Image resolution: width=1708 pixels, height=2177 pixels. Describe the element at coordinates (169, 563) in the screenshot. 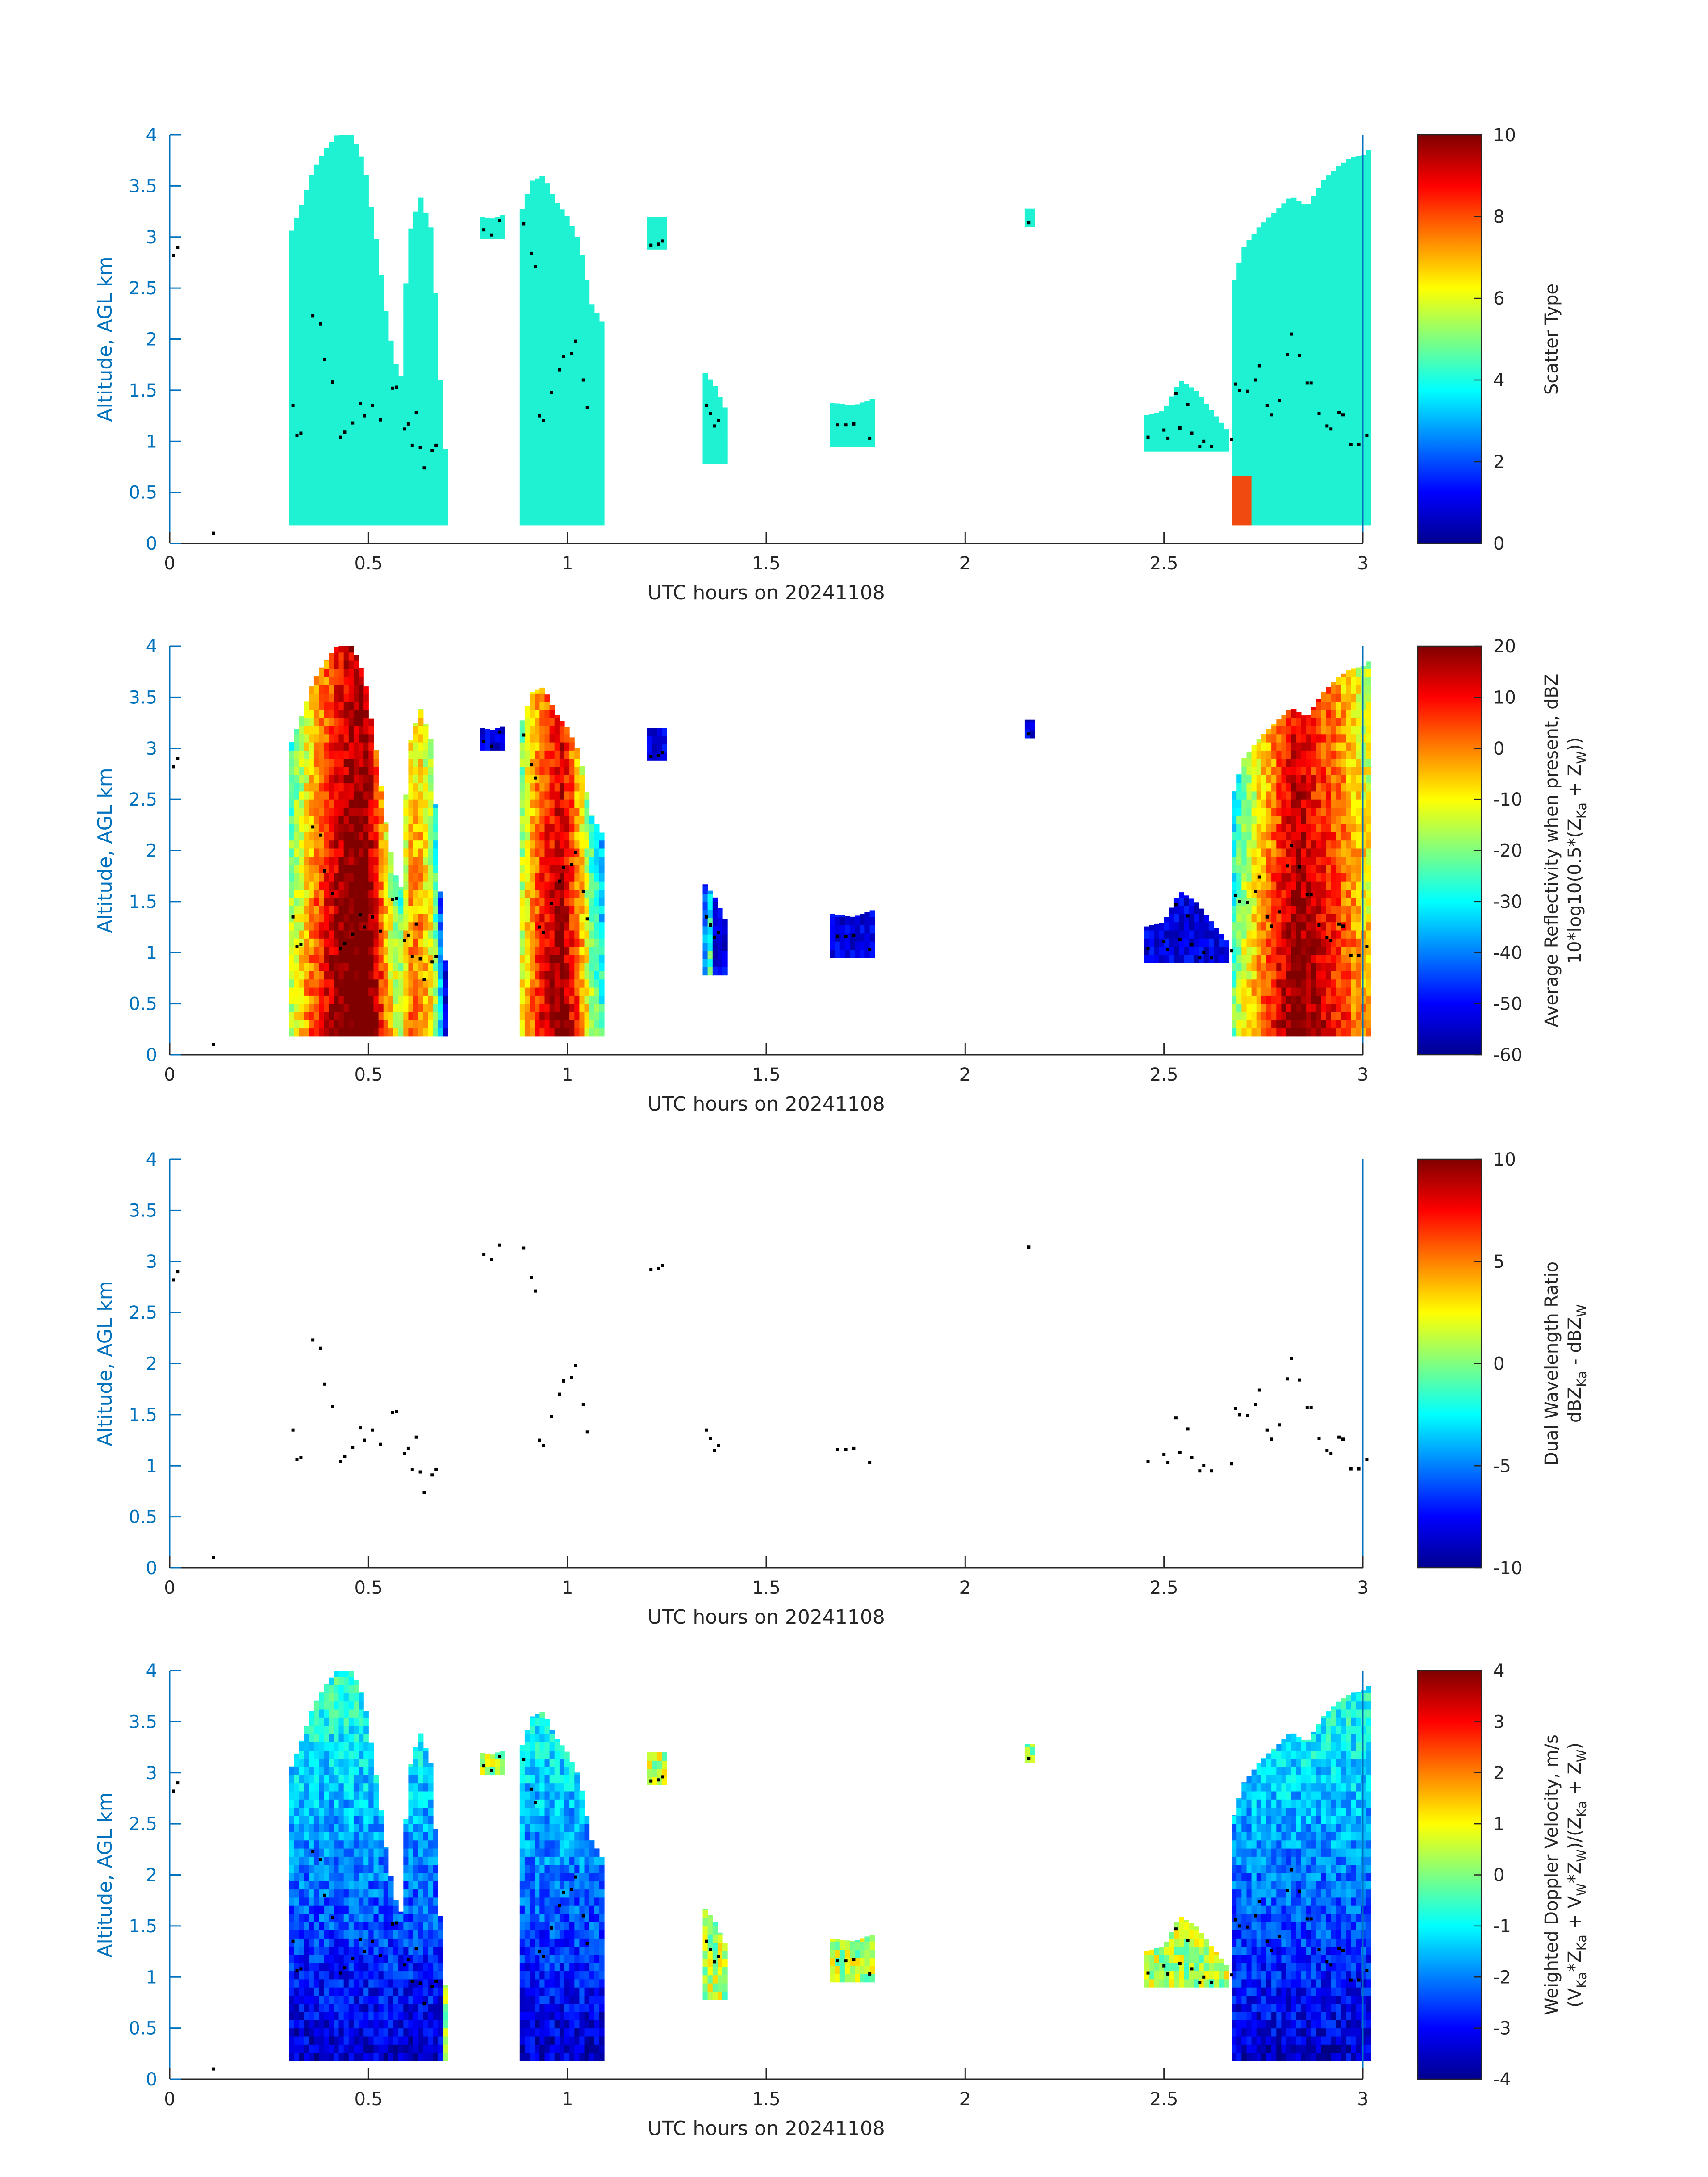

I see `x-tick-label: 0` at that location.